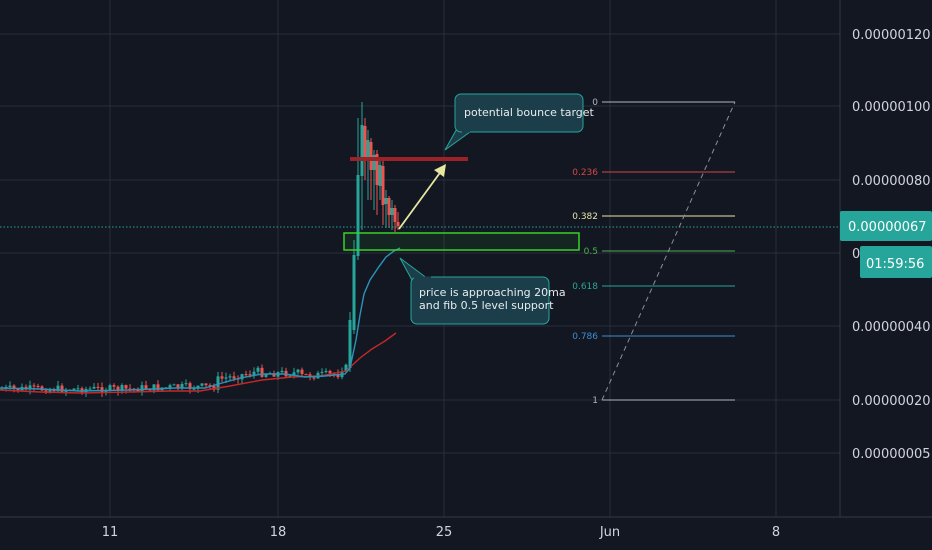 The height and width of the screenshot is (550, 932). I want to click on fib-level-label: 0.382, so click(585, 217).